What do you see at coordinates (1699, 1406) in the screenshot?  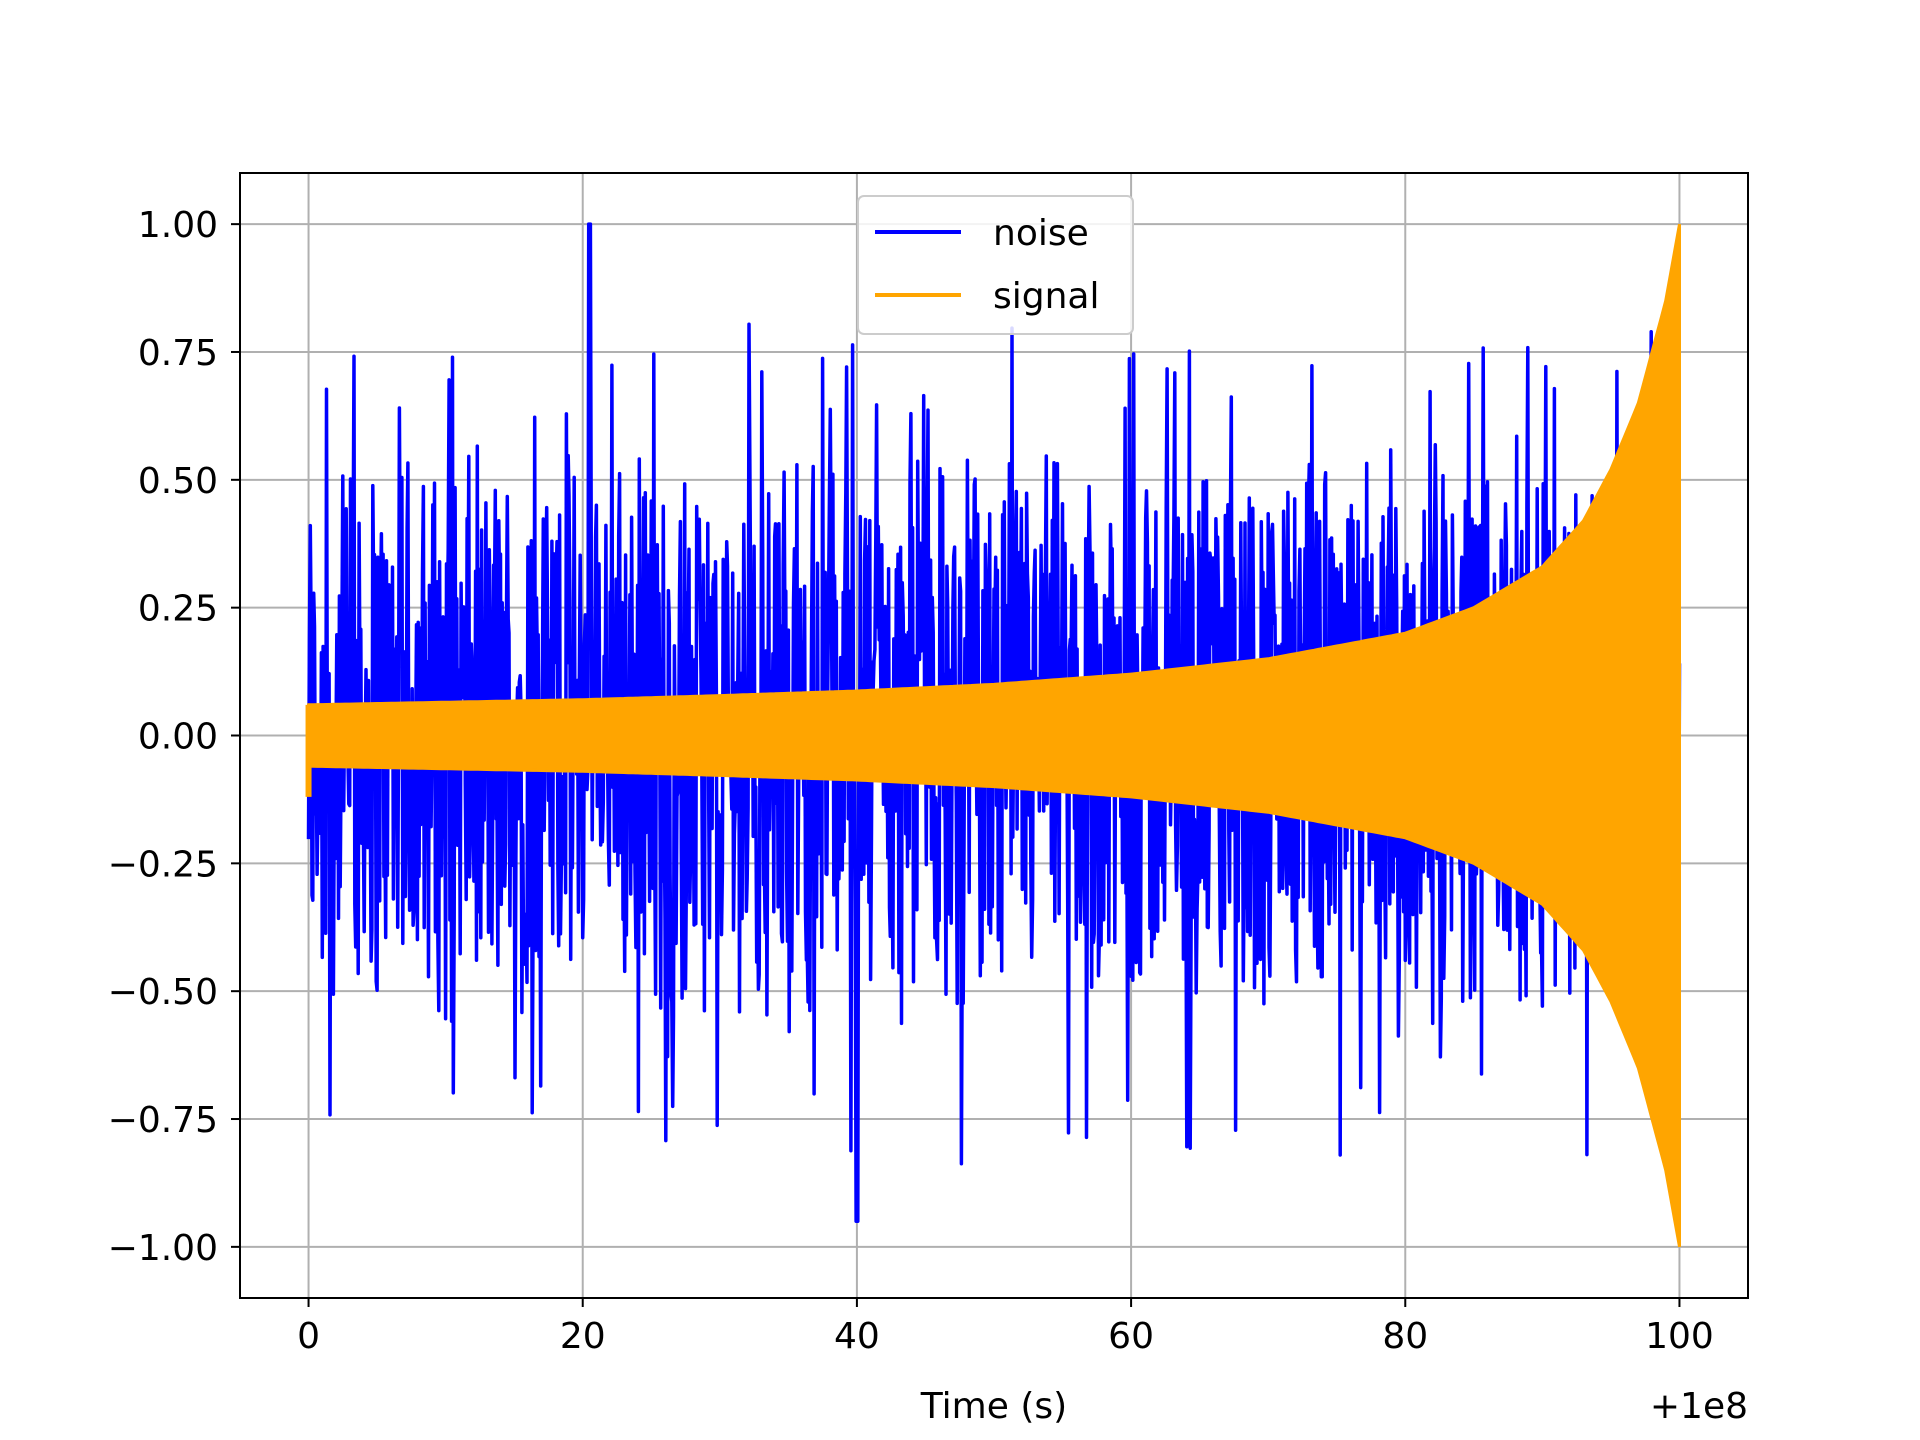 I see `x-offset-label: +1e8` at bounding box center [1699, 1406].